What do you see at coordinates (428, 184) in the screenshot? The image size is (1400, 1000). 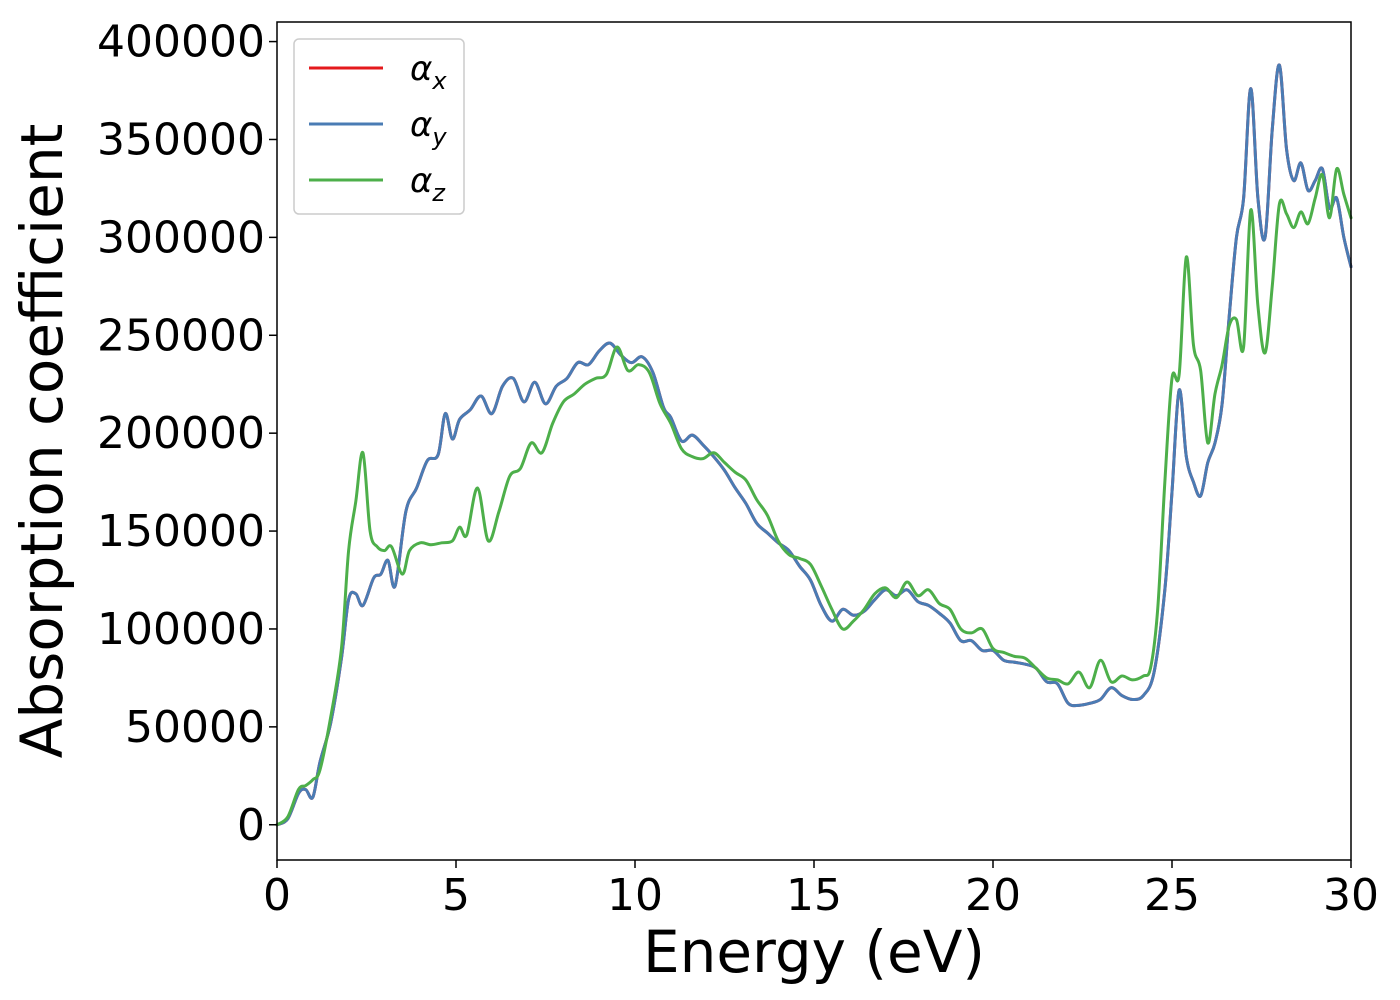 I see `legend-label-z: αz` at bounding box center [428, 184].